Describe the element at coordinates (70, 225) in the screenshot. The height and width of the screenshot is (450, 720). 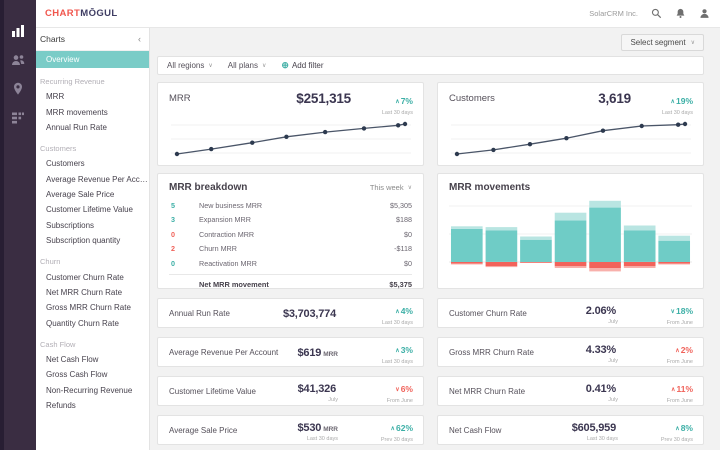
I see `sidebar-item-subscriptions: Subscriptions` at that location.